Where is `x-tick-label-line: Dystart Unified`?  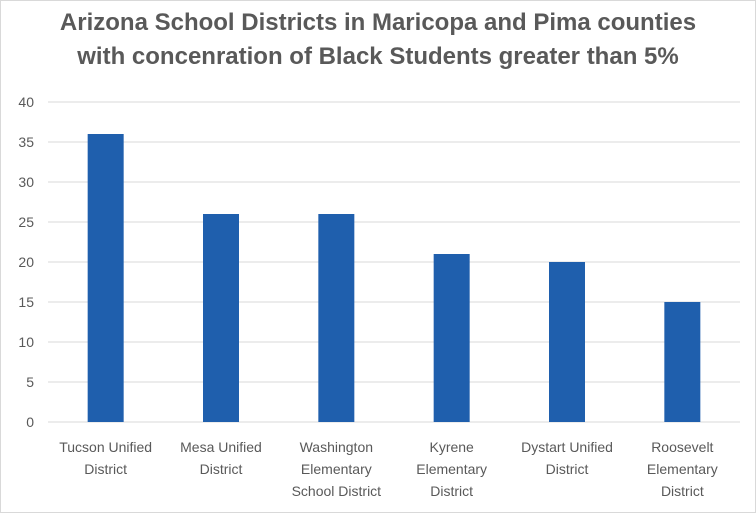 x-tick-label-line: Dystart Unified is located at coordinates (567, 447).